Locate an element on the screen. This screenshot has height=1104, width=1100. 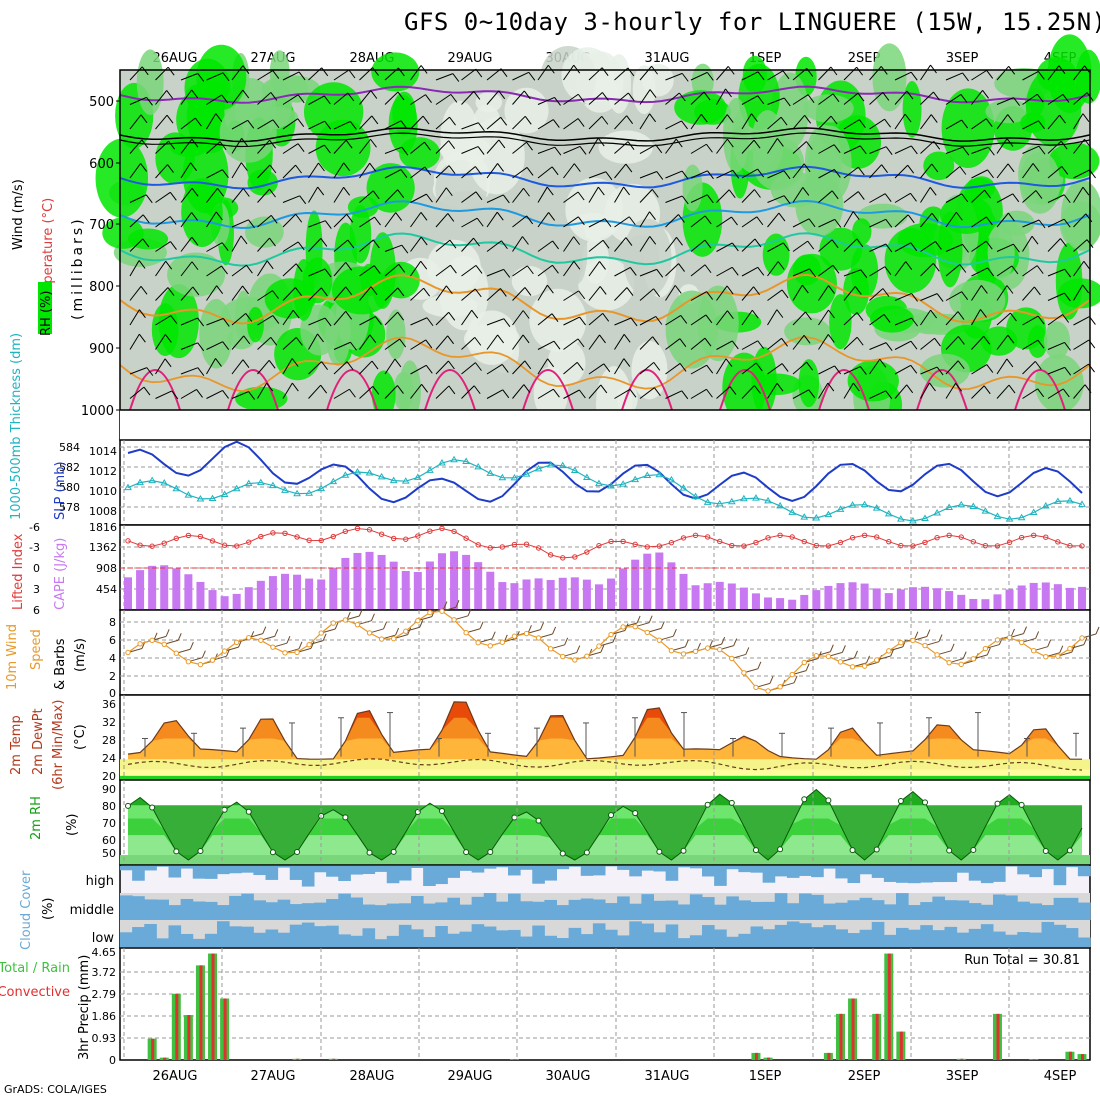
cloud-unit: (%) is located at coordinates (48, 909).